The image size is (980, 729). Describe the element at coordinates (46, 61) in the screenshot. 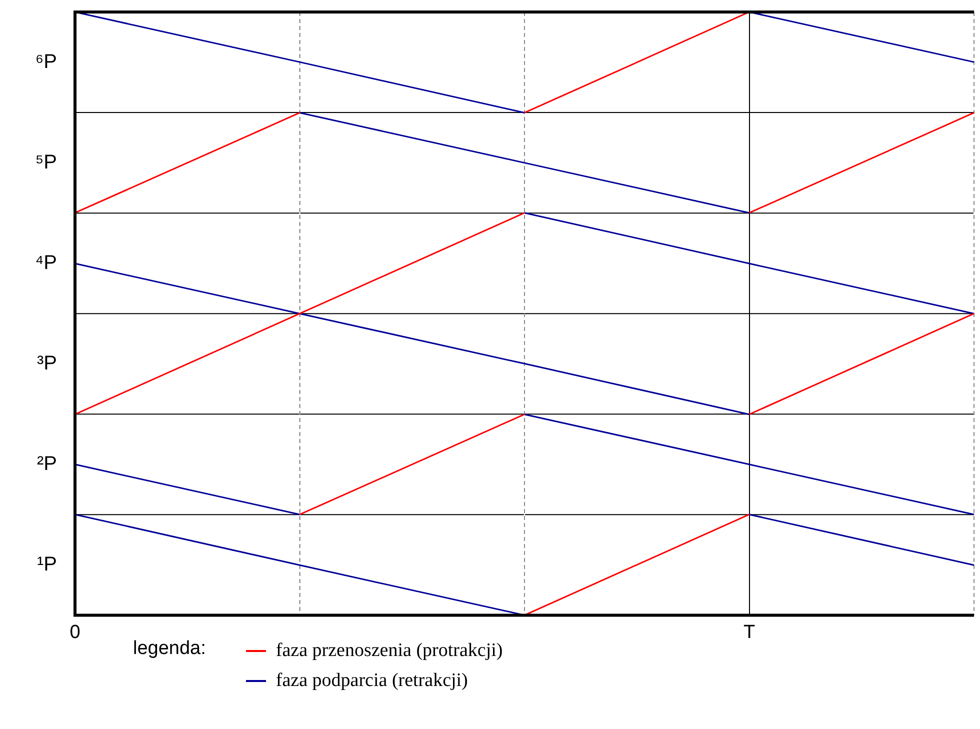

I see `text: ⁶P` at that location.